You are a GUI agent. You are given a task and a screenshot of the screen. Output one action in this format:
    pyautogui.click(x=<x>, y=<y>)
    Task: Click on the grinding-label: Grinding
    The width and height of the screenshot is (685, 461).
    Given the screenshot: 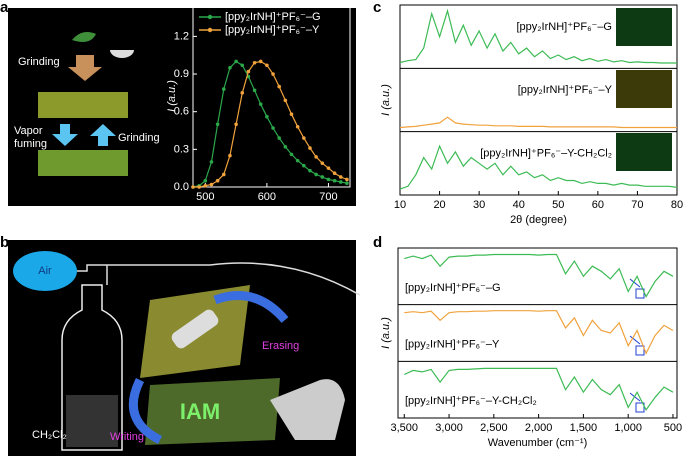 What is the action you would take?
    pyautogui.click(x=139, y=138)
    